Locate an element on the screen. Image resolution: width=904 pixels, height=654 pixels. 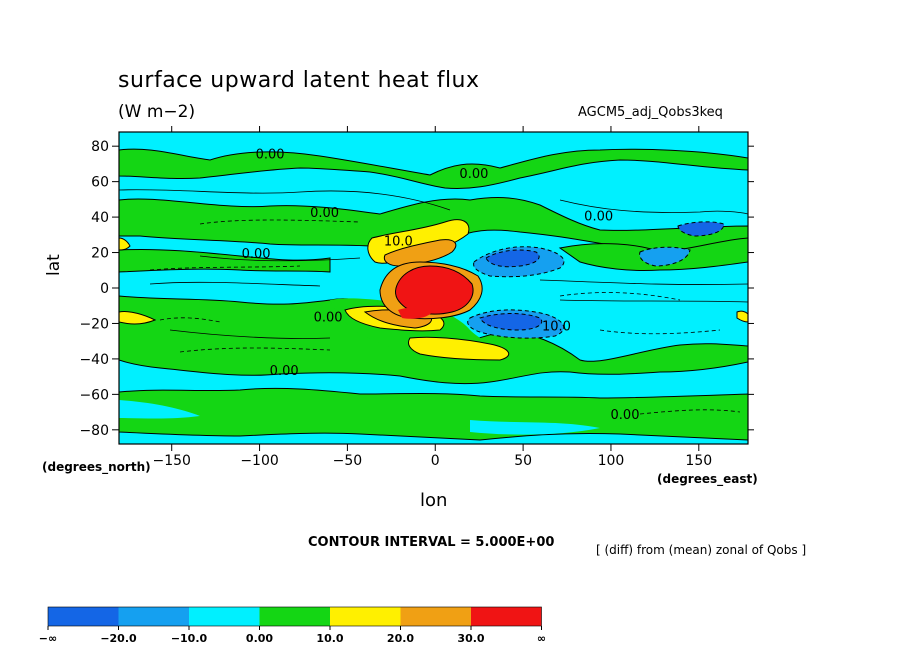
colorbar-label: ∞ is located at coordinates (541, 638).